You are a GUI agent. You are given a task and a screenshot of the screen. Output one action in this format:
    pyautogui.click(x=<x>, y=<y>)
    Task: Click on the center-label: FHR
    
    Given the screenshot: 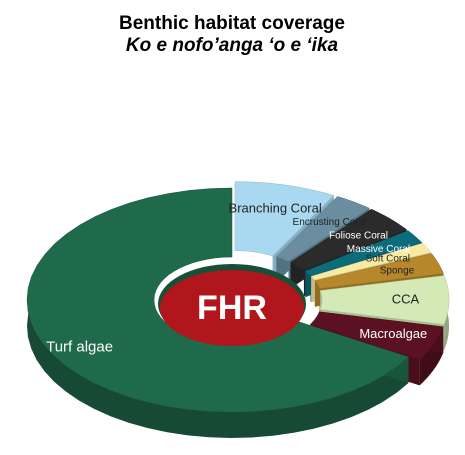 What is the action you would take?
    pyautogui.click(x=232, y=308)
    